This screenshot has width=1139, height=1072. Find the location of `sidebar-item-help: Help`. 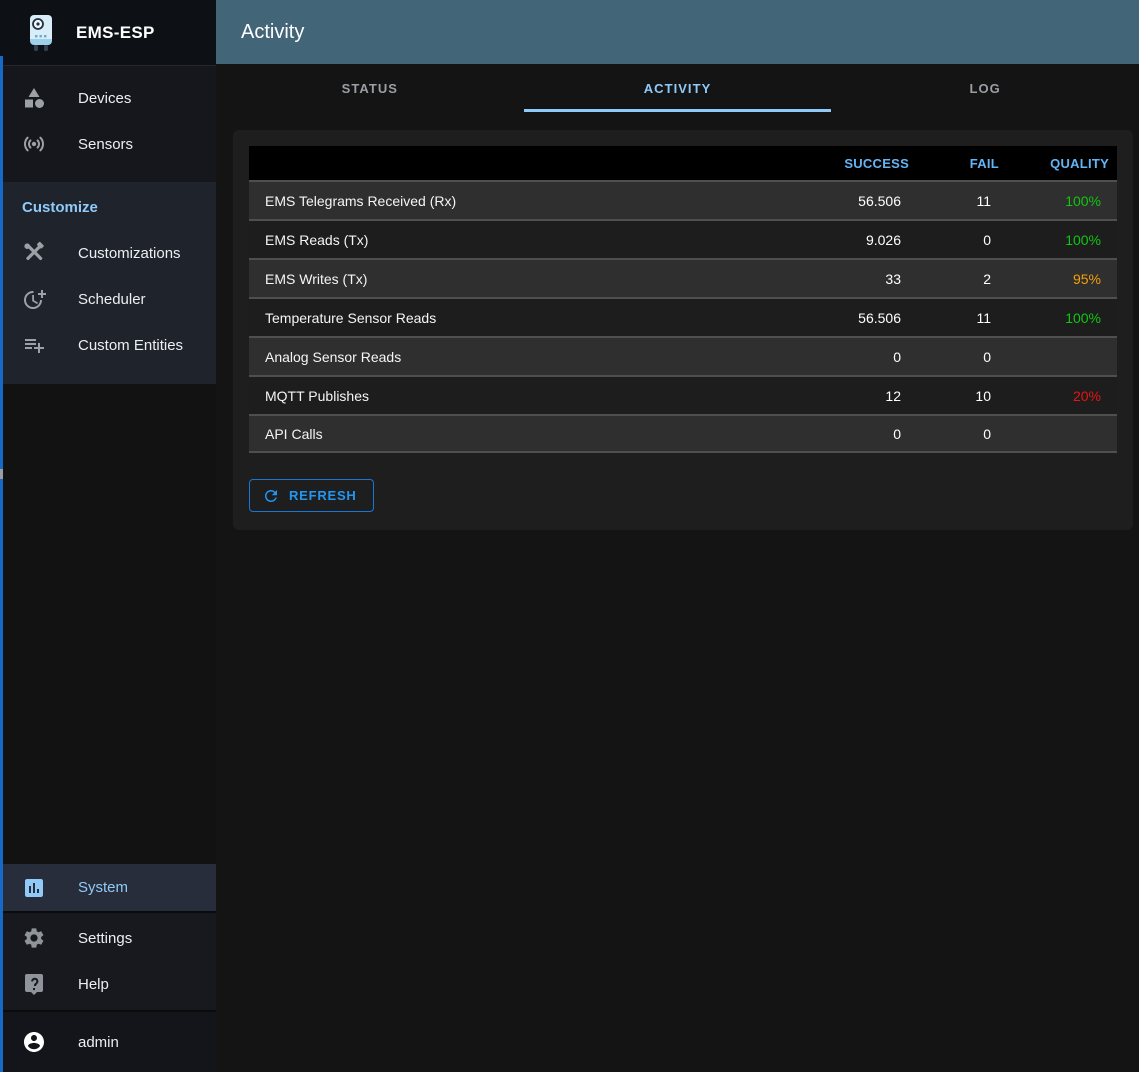

sidebar-item-help: Help is located at coordinates (108, 984).